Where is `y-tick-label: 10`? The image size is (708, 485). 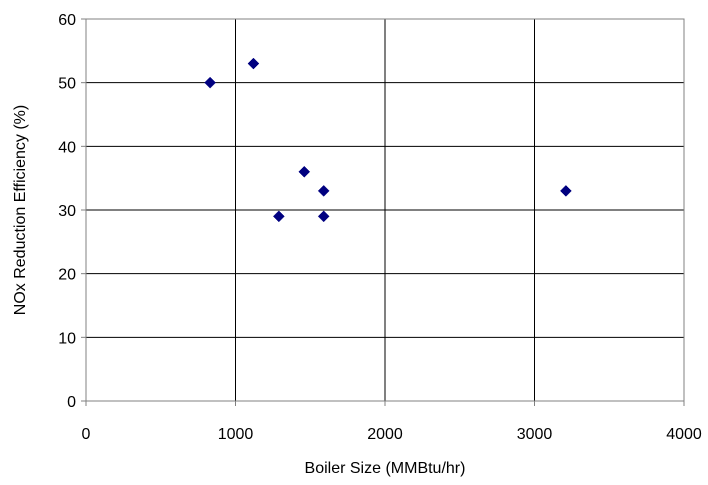 y-tick-label: 10 is located at coordinates (67, 338).